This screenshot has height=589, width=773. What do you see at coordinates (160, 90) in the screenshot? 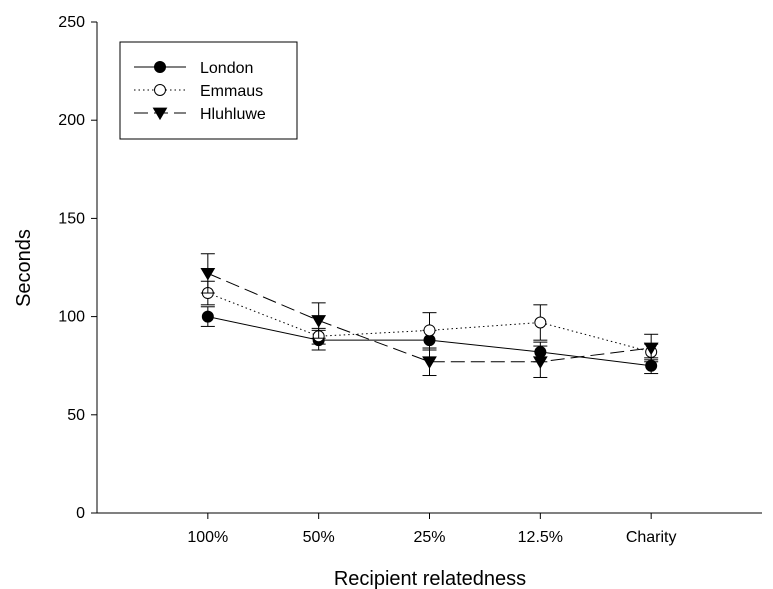
I see `legend-marker-emmaus` at bounding box center [160, 90].